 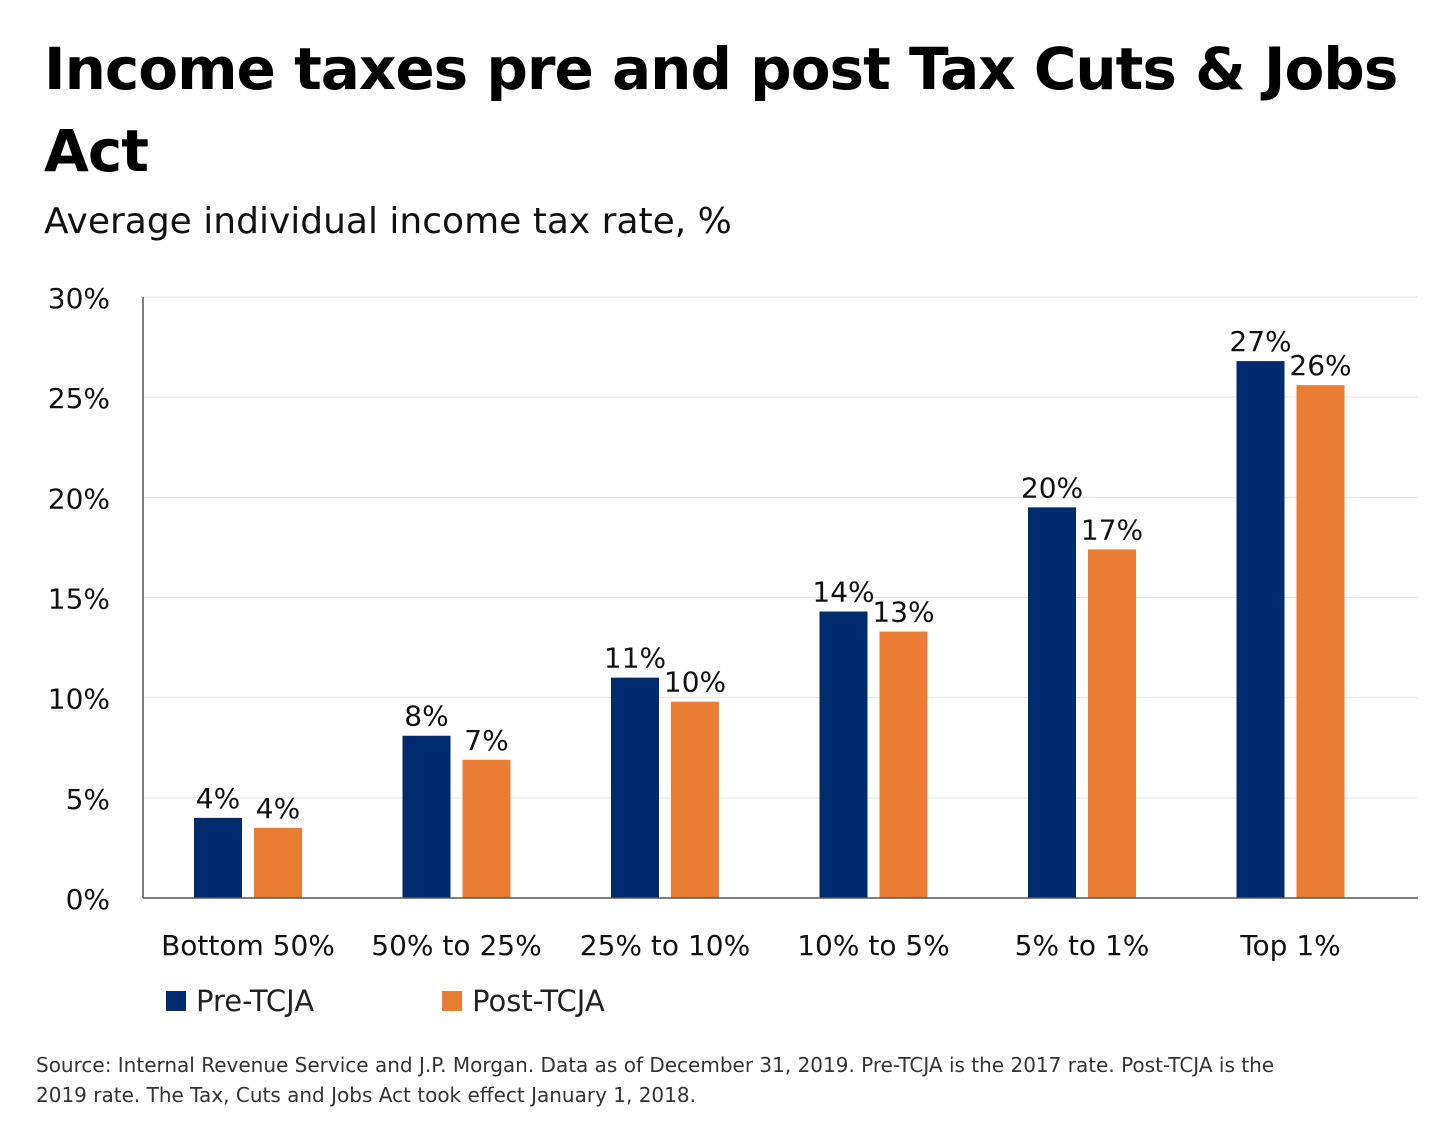 What do you see at coordinates (176, 1001) in the screenshot?
I see `legend-swatch-pre` at bounding box center [176, 1001].